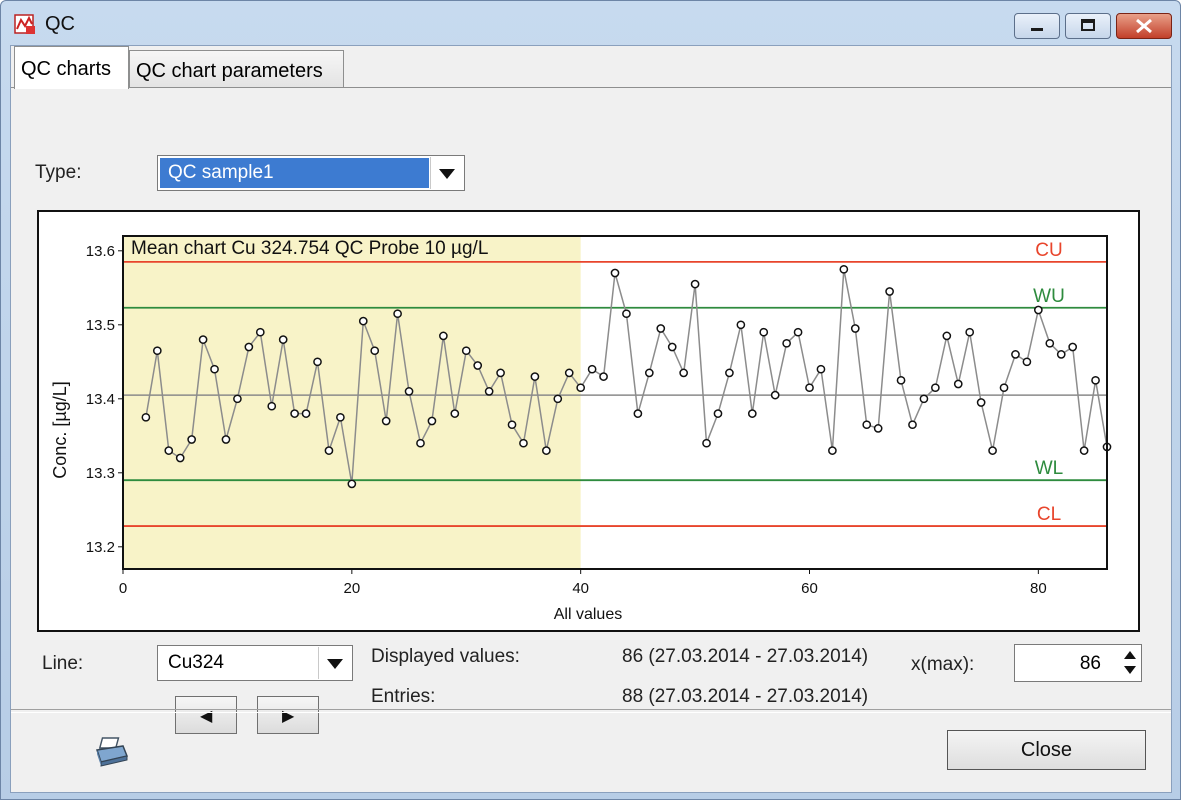 The image size is (1181, 800). I want to click on y-tick-label: 13.5, so click(100, 325).